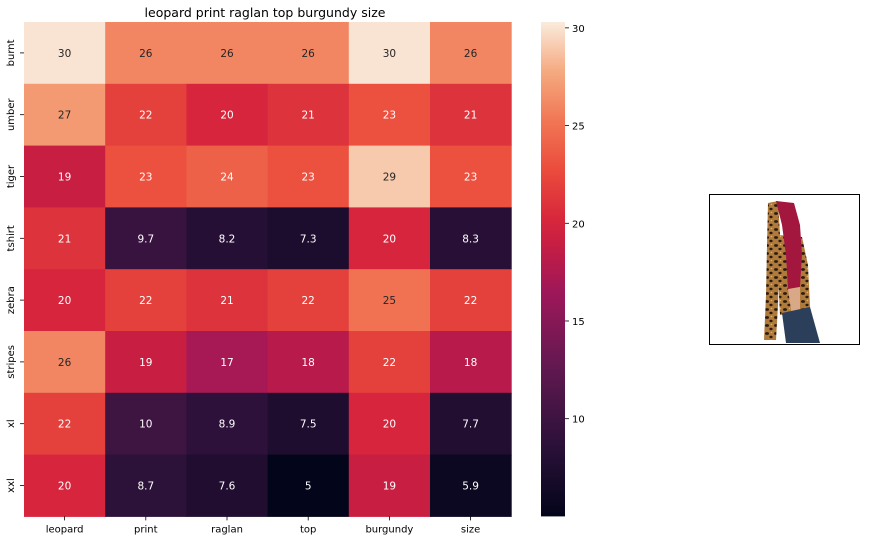 This screenshot has width=871, height=541. I want to click on y-tick-label: tshirt, so click(11, 238).